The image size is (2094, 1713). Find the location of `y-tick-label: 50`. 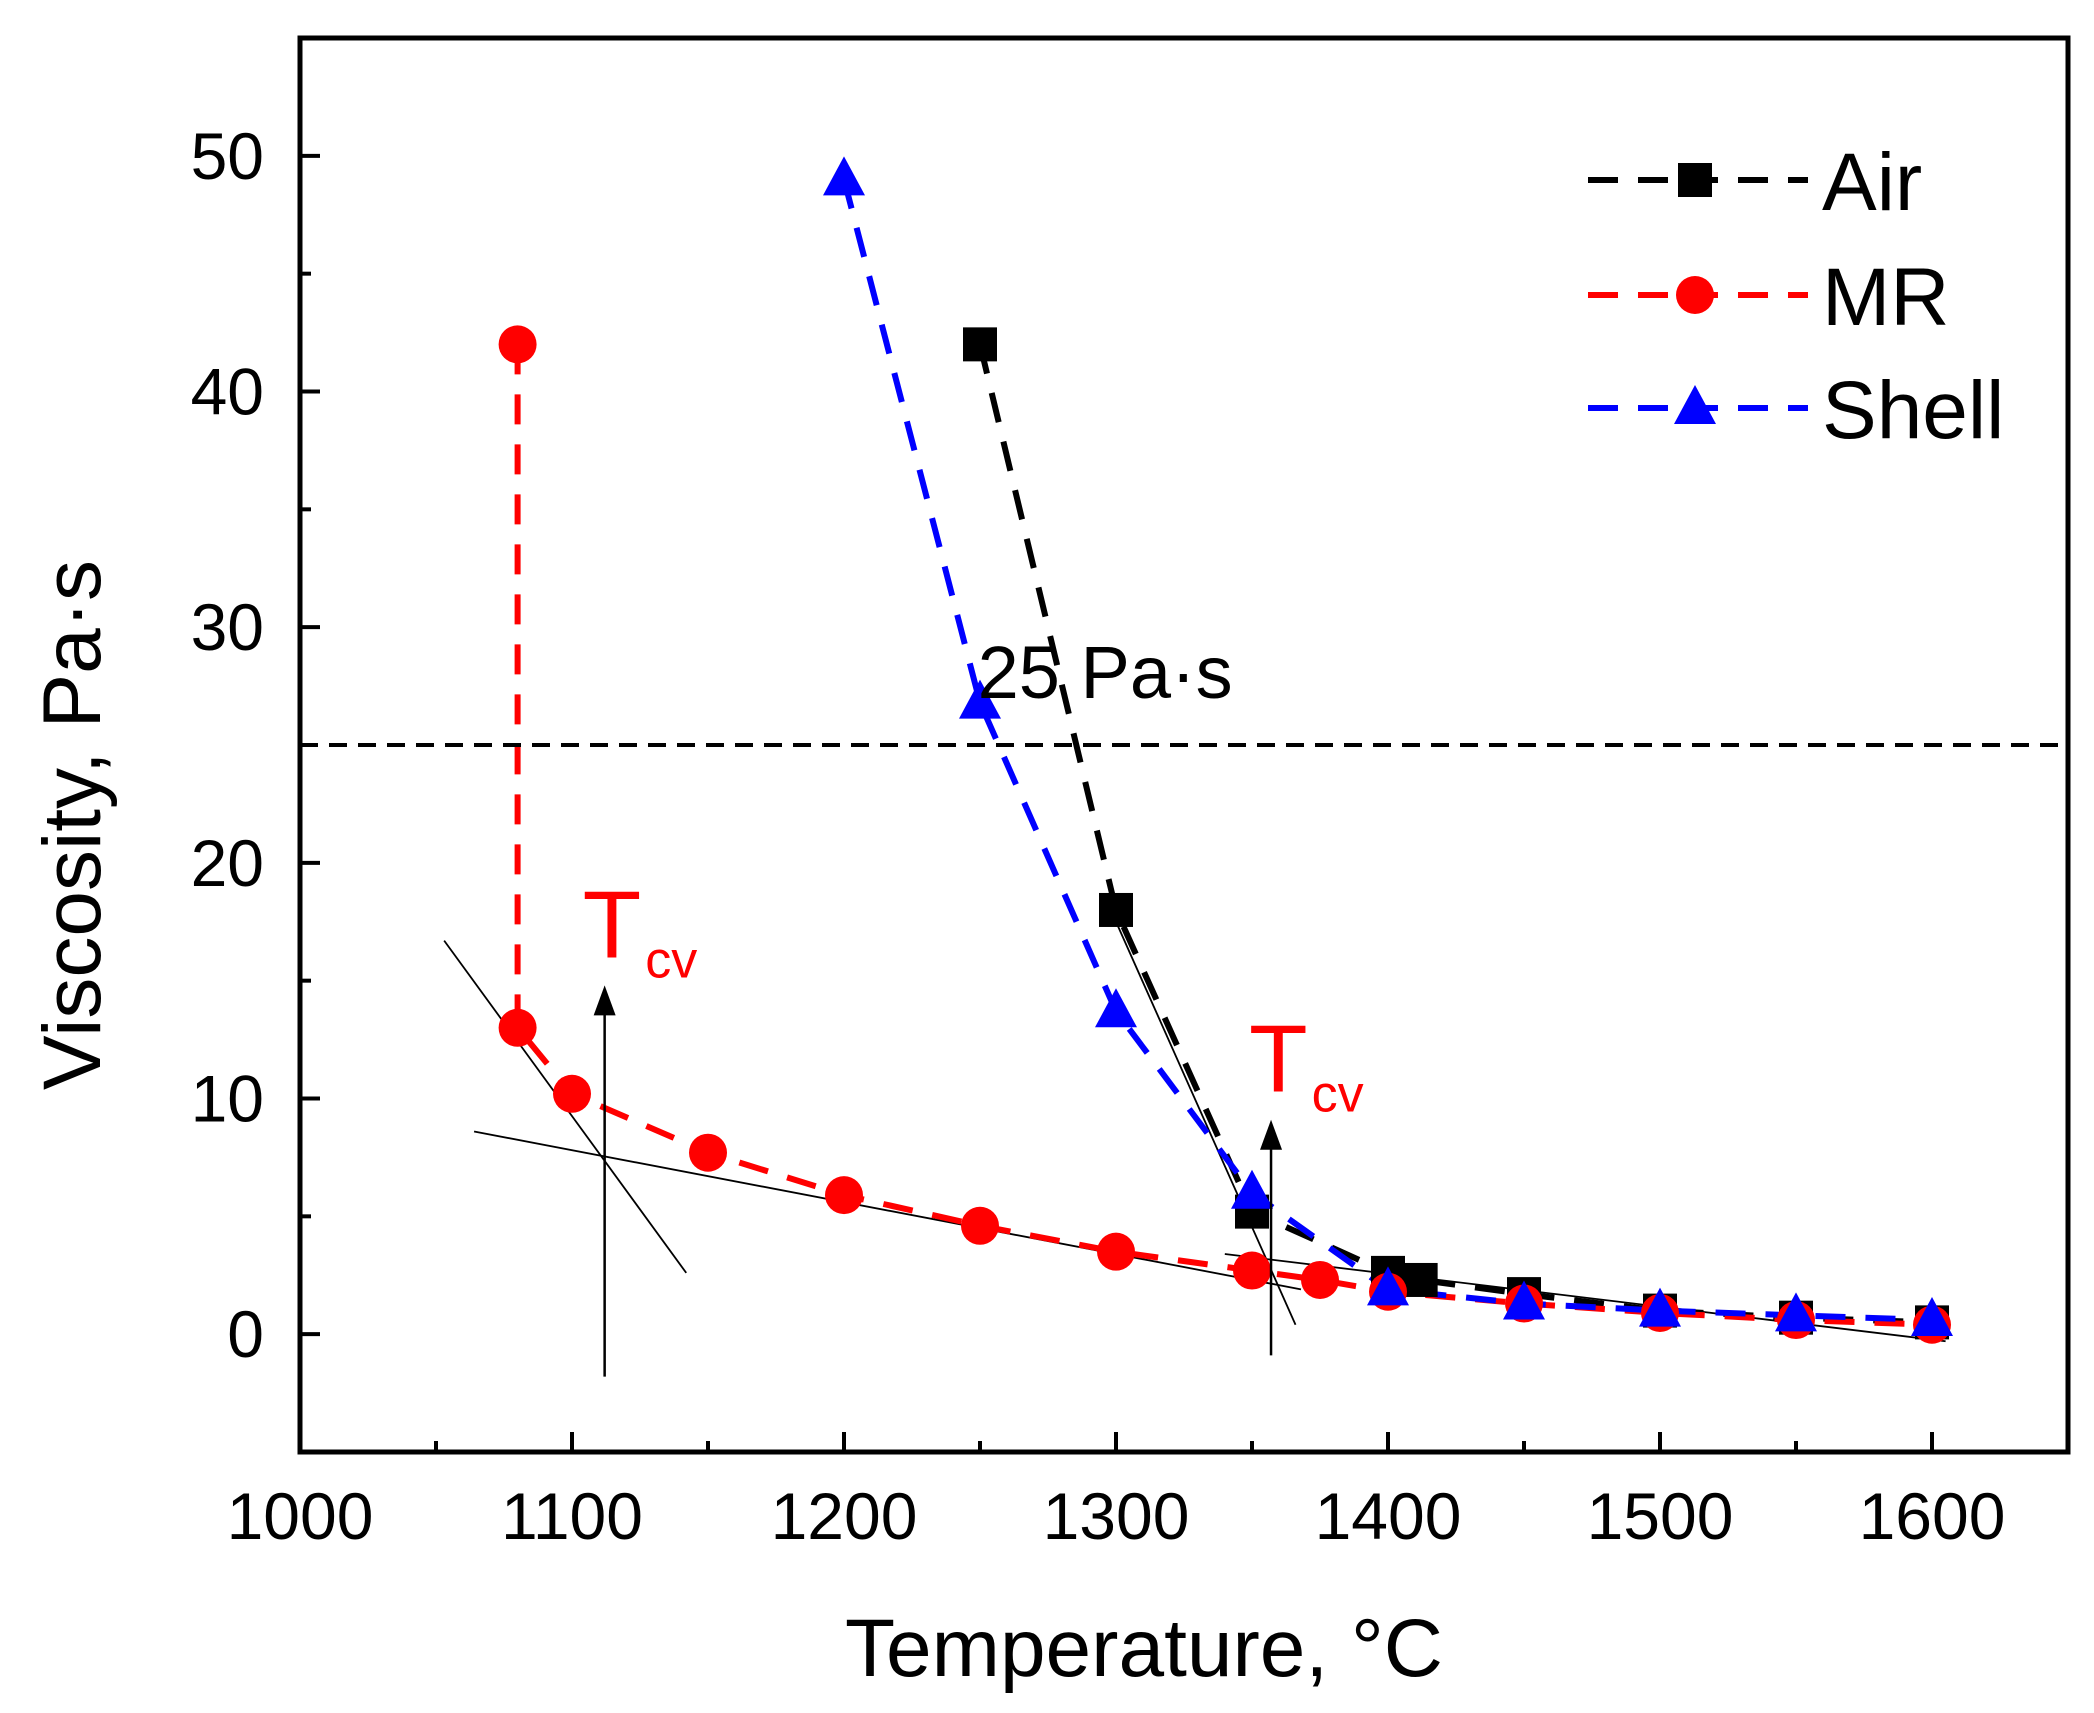

y-tick-label: 50 is located at coordinates (227, 156).